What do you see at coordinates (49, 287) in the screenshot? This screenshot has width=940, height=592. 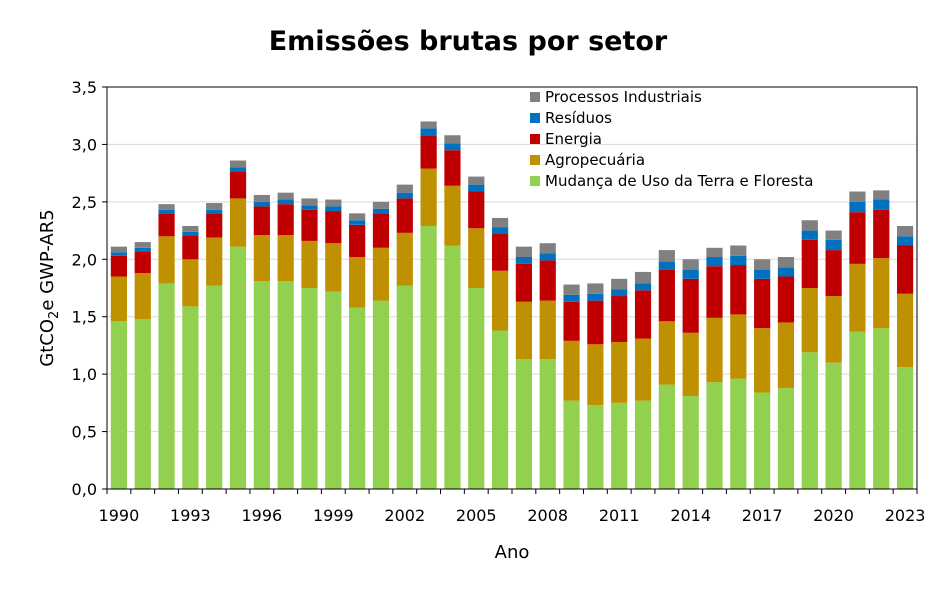 I see `y-axis-label: GtCO2e GWP-AR5` at bounding box center [49, 287].